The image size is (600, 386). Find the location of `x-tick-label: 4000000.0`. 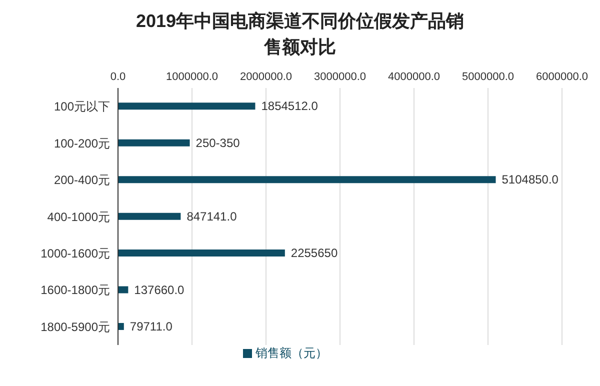

x-tick-label: 4000000.0 is located at coordinates (414, 77).